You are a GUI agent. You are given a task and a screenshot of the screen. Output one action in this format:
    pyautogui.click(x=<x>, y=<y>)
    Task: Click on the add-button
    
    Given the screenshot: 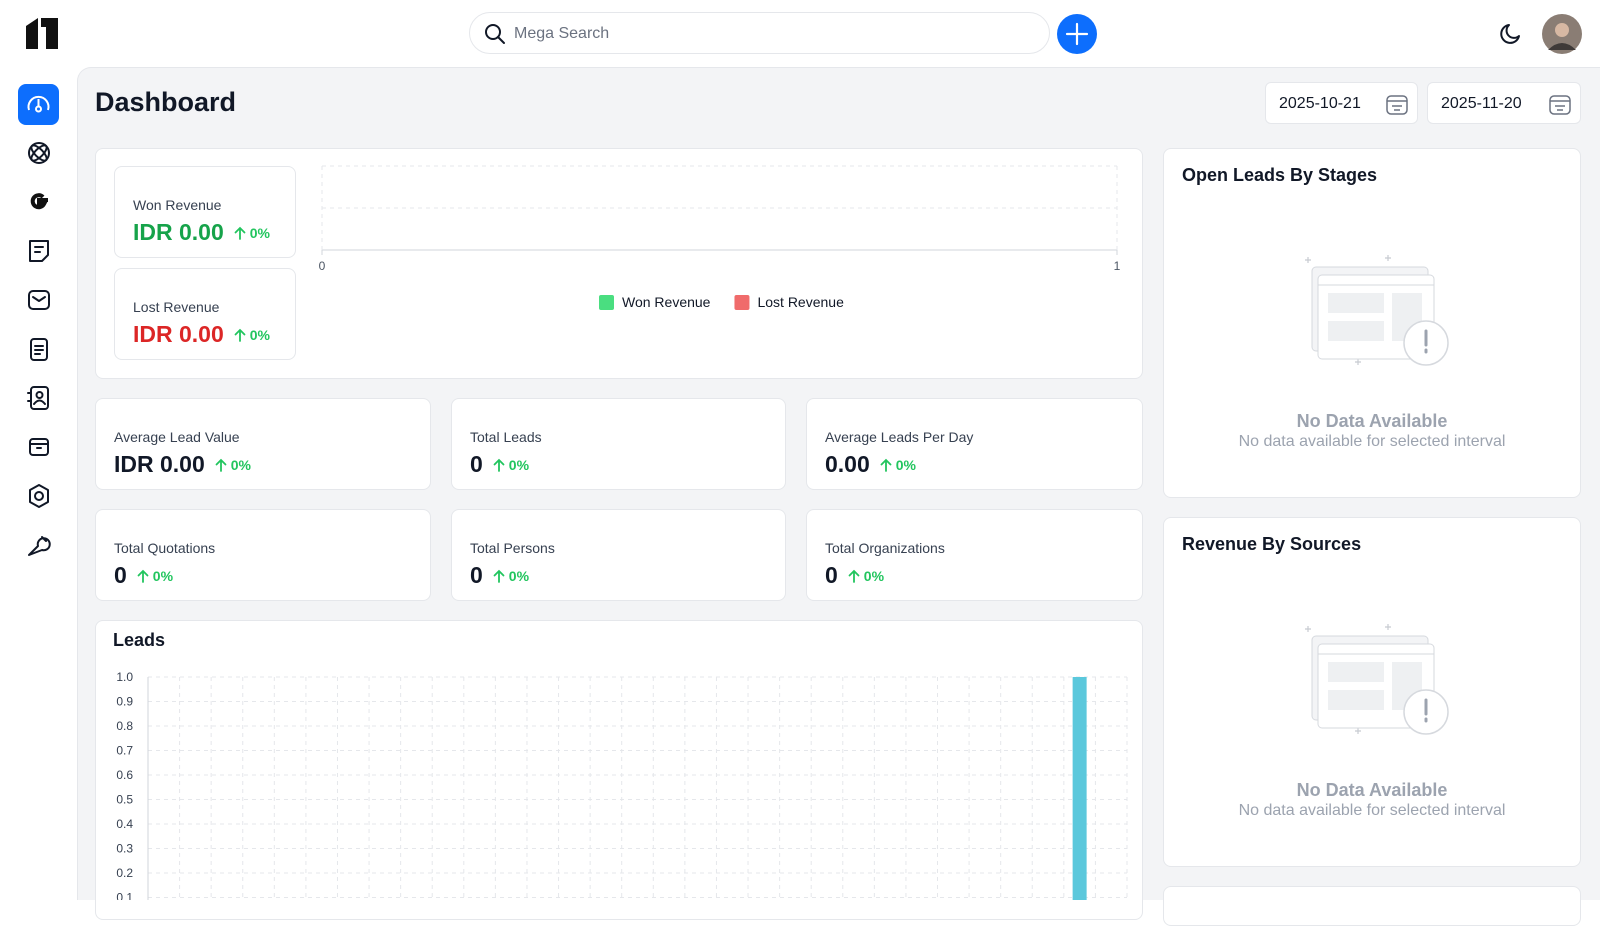 What is the action you would take?
    pyautogui.click(x=1077, y=34)
    